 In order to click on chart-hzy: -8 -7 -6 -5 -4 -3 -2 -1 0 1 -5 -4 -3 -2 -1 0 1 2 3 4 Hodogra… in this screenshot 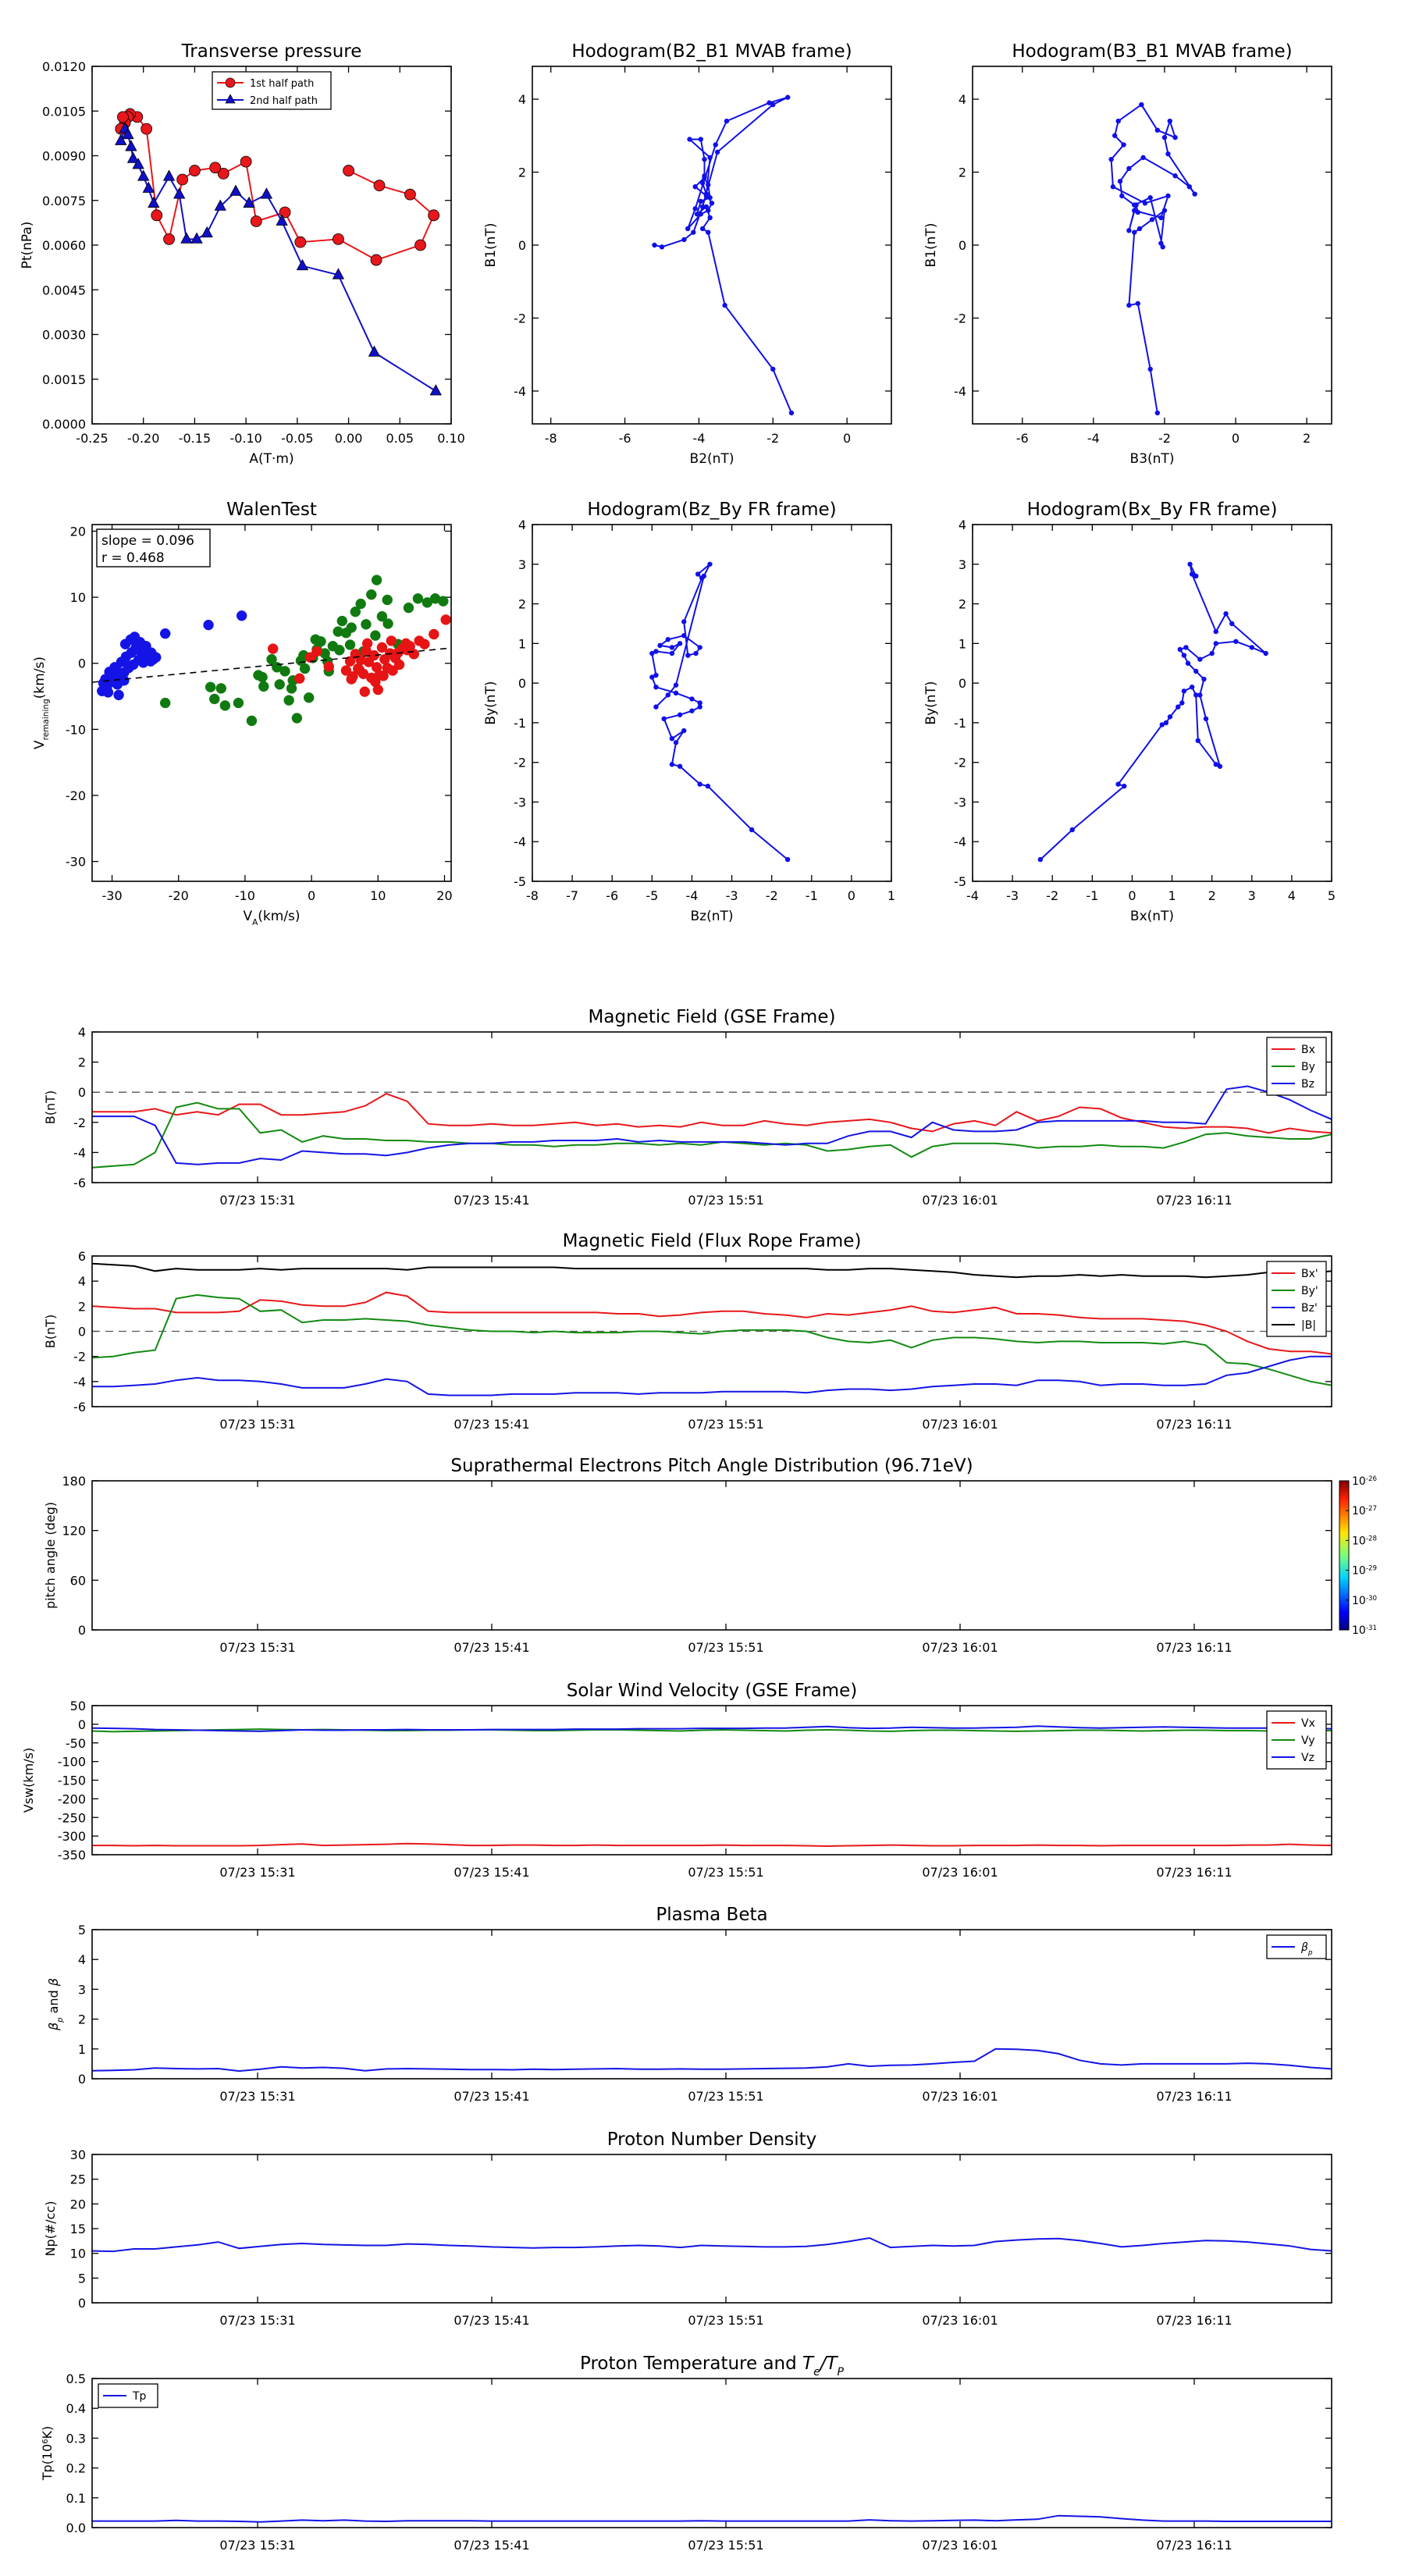, I will do `click(689, 712)`.